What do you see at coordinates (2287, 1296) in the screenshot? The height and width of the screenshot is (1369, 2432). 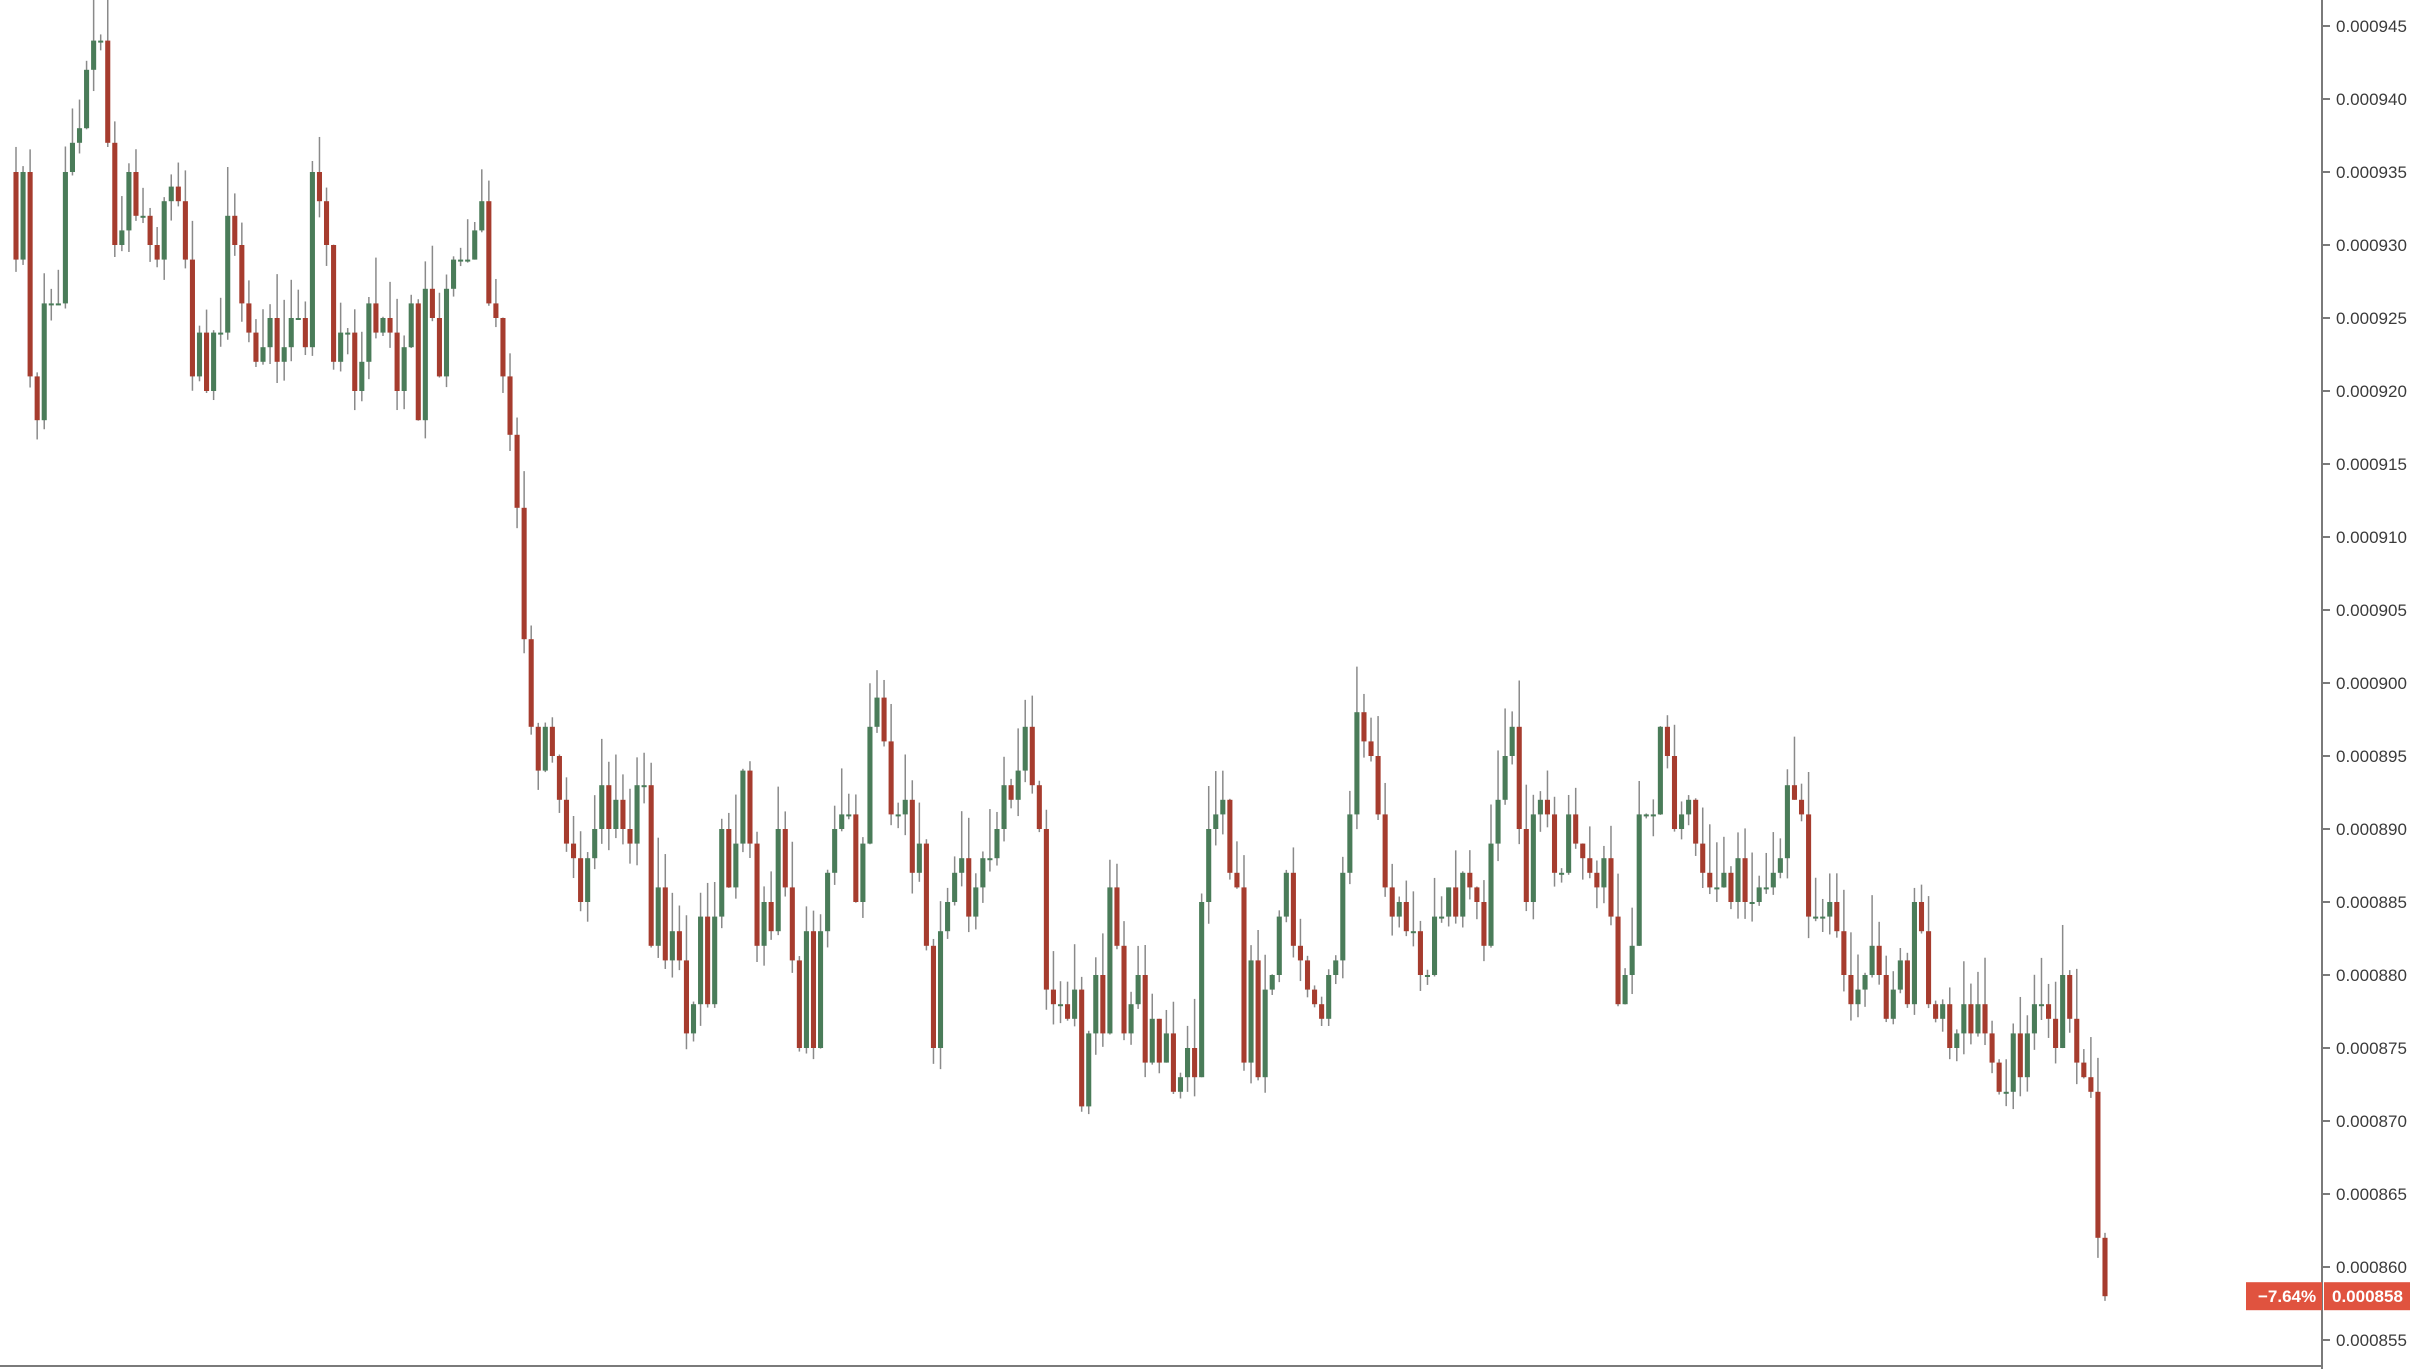 I see `price-change-label: −7.64%` at bounding box center [2287, 1296].